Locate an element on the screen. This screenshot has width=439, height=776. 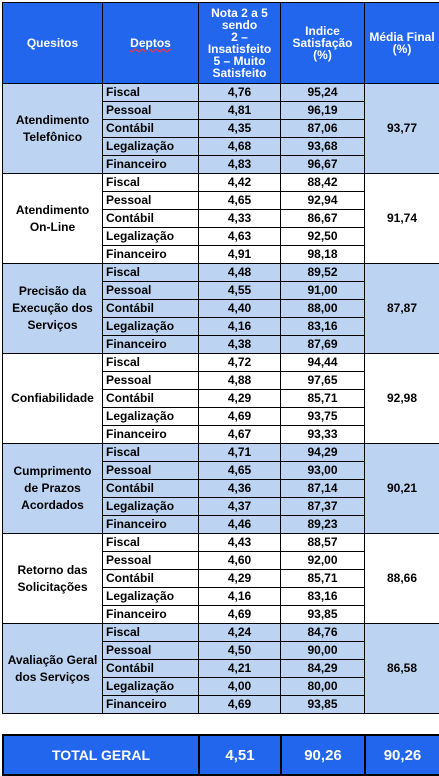
indice-cell: 93,68 is located at coordinates (323, 147).